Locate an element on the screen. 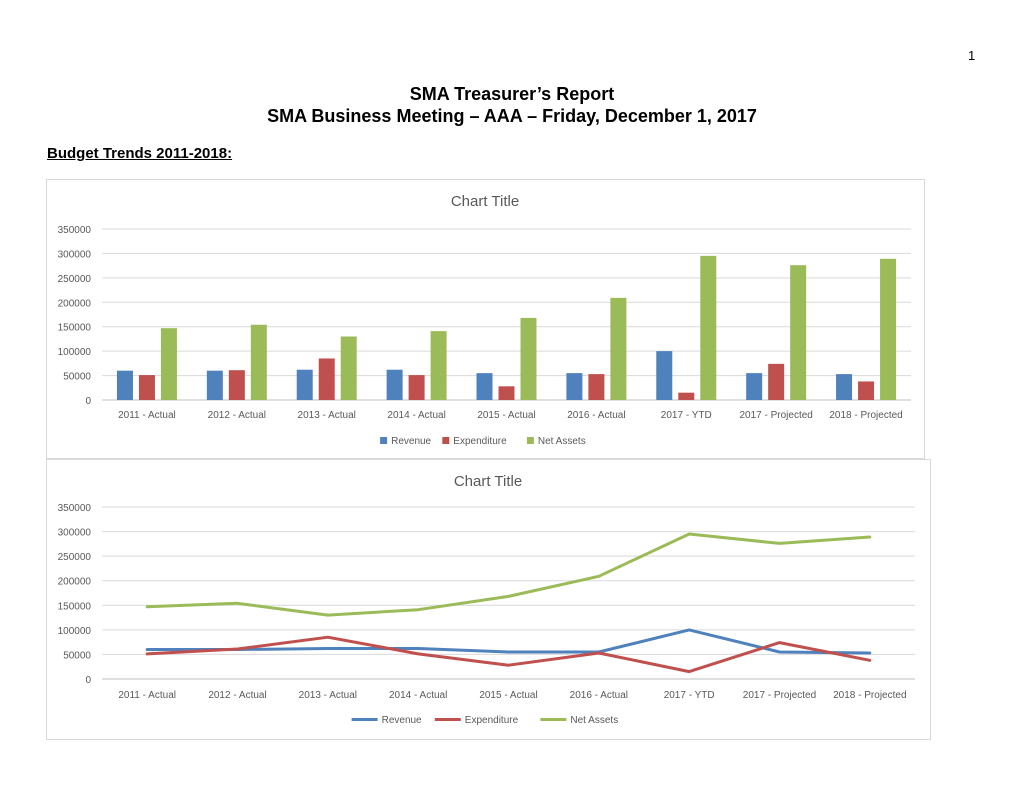 The image size is (1024, 791). bar-chart-bar-net-assets-2017-projected is located at coordinates (798, 332).